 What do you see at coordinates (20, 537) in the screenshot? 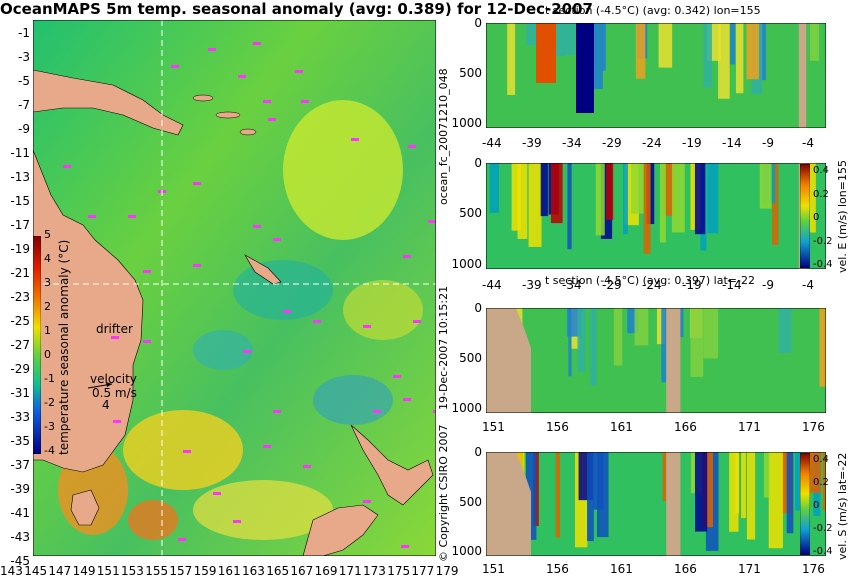
I see `map-lat-tick: -43` at bounding box center [20, 537].